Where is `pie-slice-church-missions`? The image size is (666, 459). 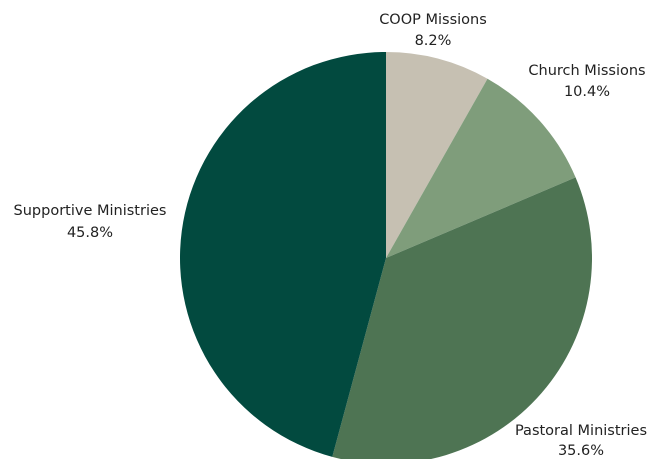
pie-slice-church-missions is located at coordinates (481, 168).